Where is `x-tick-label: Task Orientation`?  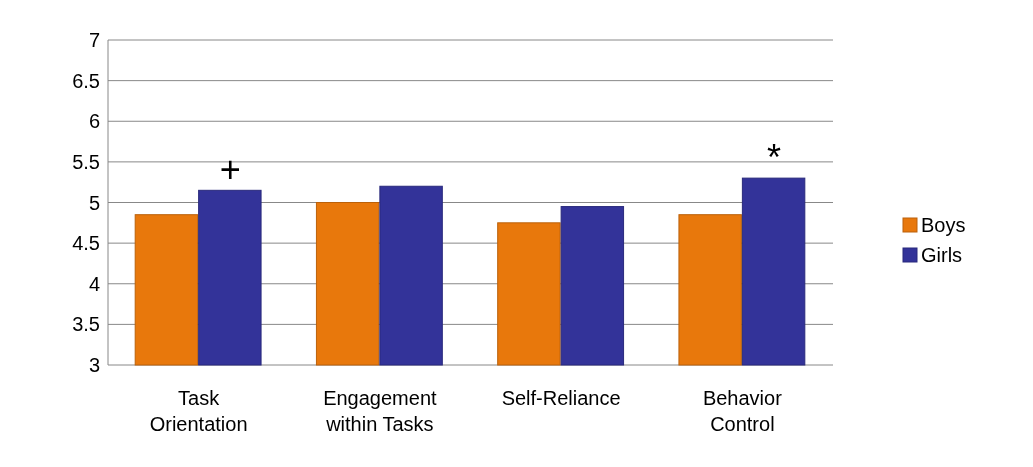 x-tick-label: Task Orientation is located at coordinates (198, 411).